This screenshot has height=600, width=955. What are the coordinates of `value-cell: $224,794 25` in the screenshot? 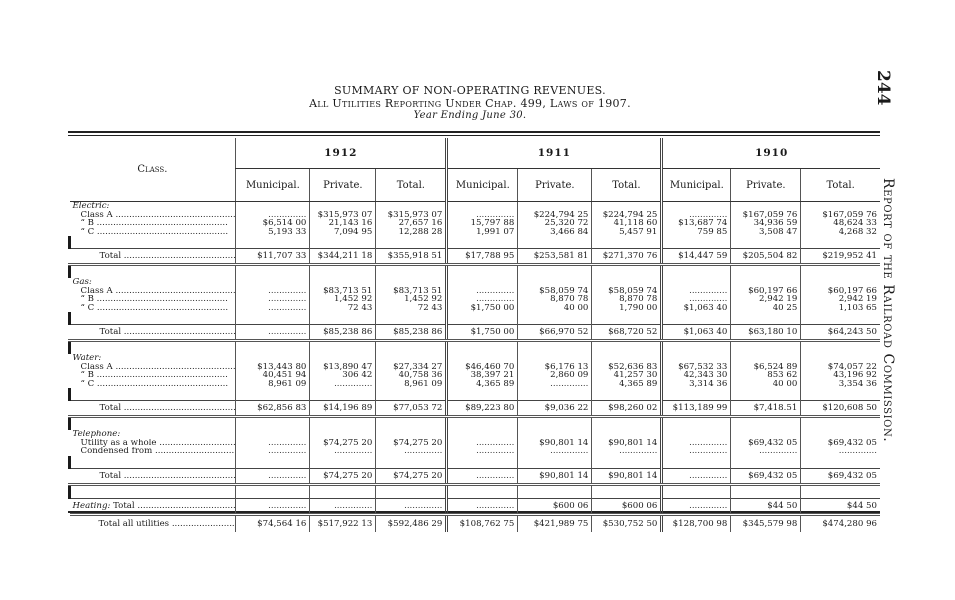 It's located at (554, 214).